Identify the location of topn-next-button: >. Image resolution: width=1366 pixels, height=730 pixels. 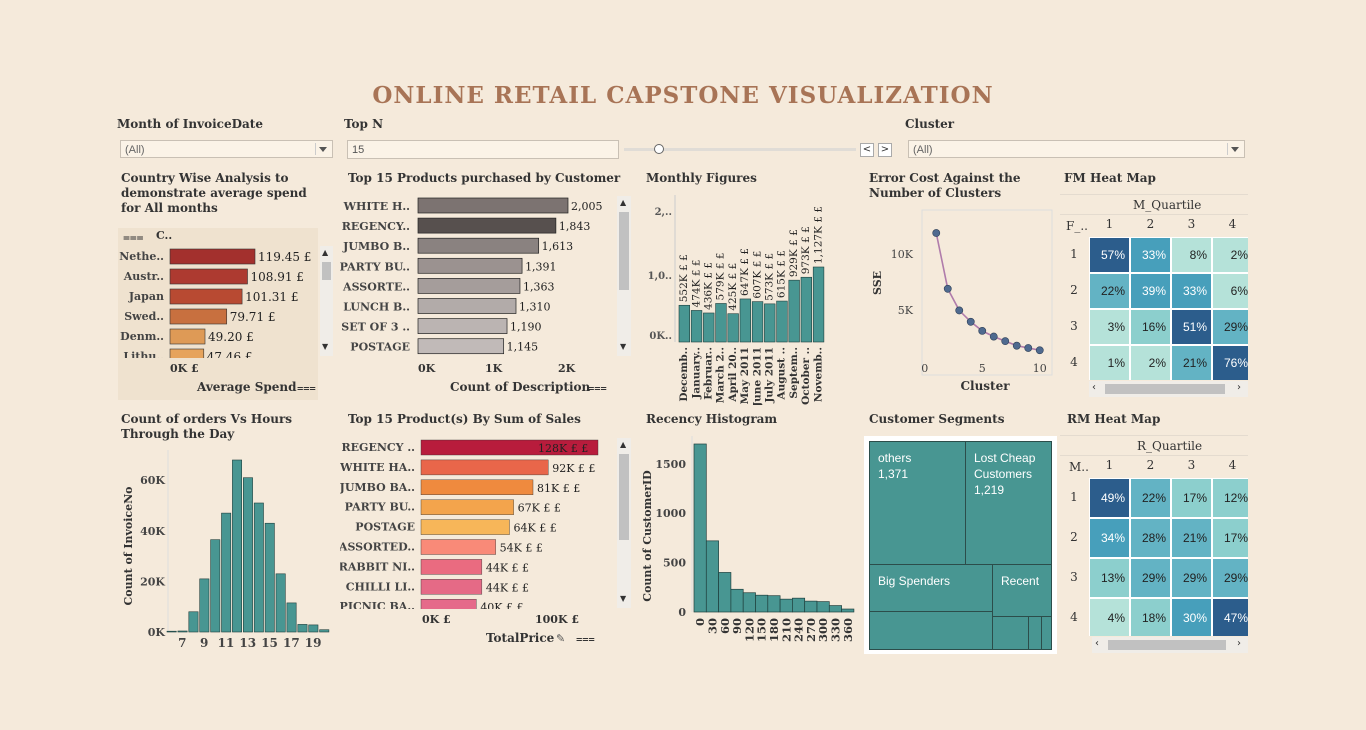
(885, 150).